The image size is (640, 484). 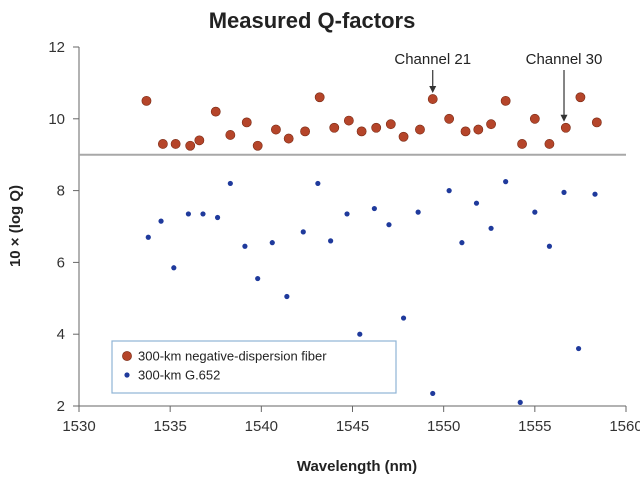 I want to click on x-tick-label: 1540, so click(x=261, y=426).